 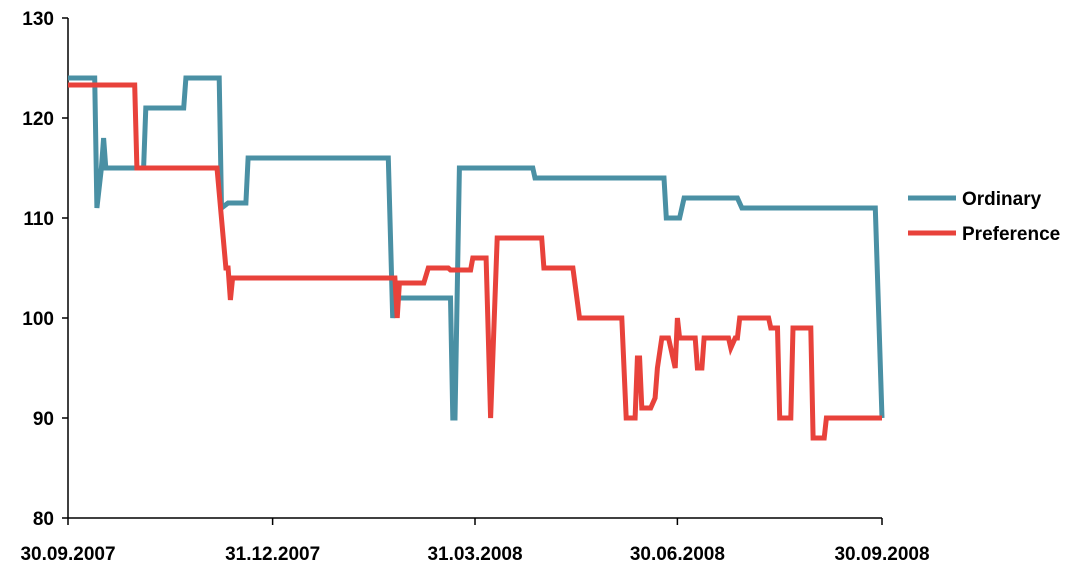 I want to click on x-tick-label: 30.09.2007, so click(x=67, y=554).